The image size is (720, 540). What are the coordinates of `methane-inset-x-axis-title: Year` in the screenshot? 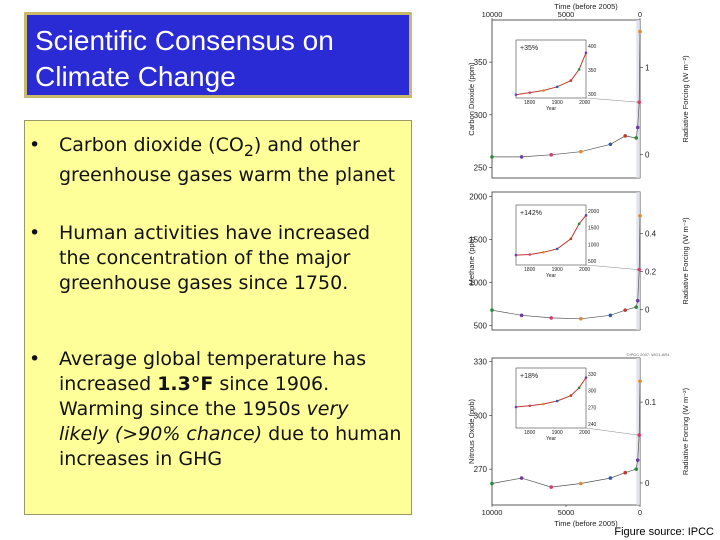 It's located at (551, 276).